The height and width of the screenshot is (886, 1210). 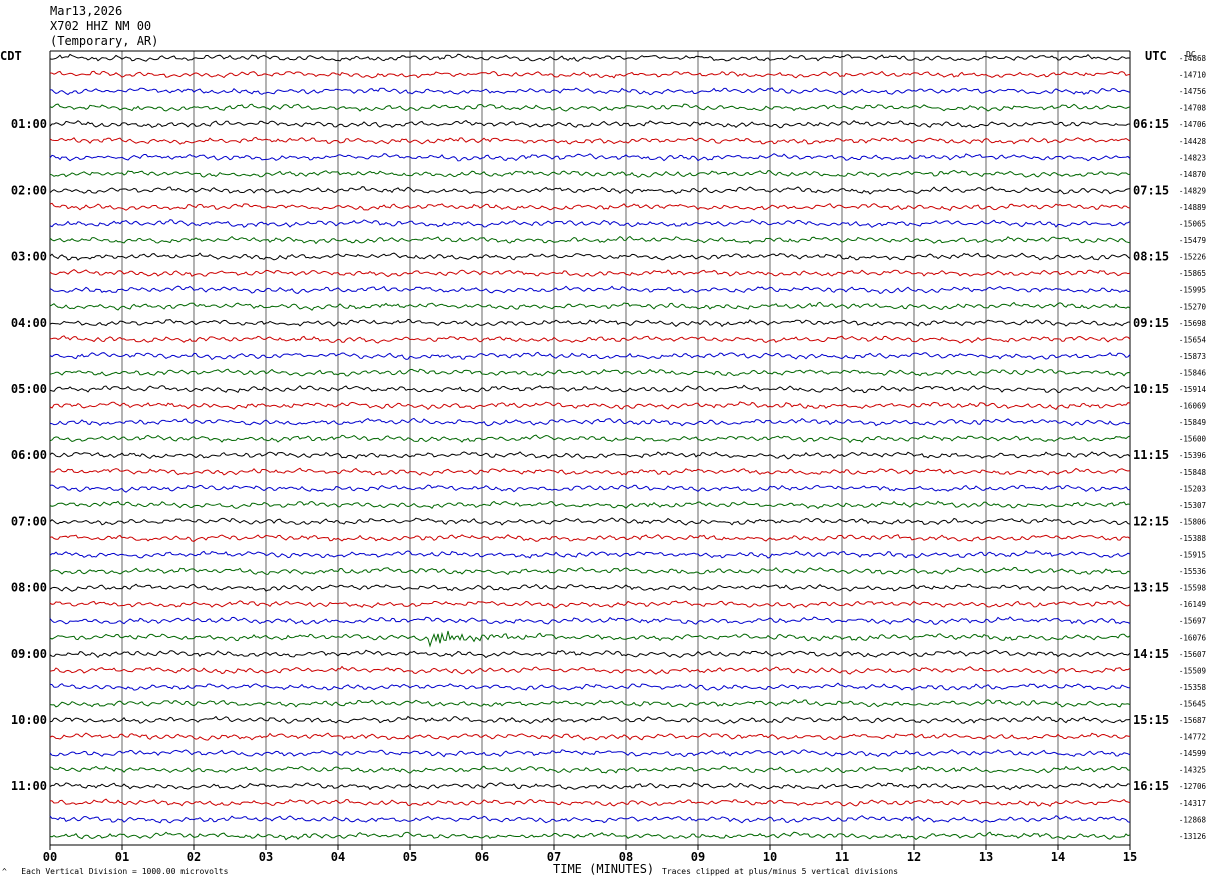 What do you see at coordinates (698, 857) in the screenshot?
I see `x-tick-label: 09` at bounding box center [698, 857].